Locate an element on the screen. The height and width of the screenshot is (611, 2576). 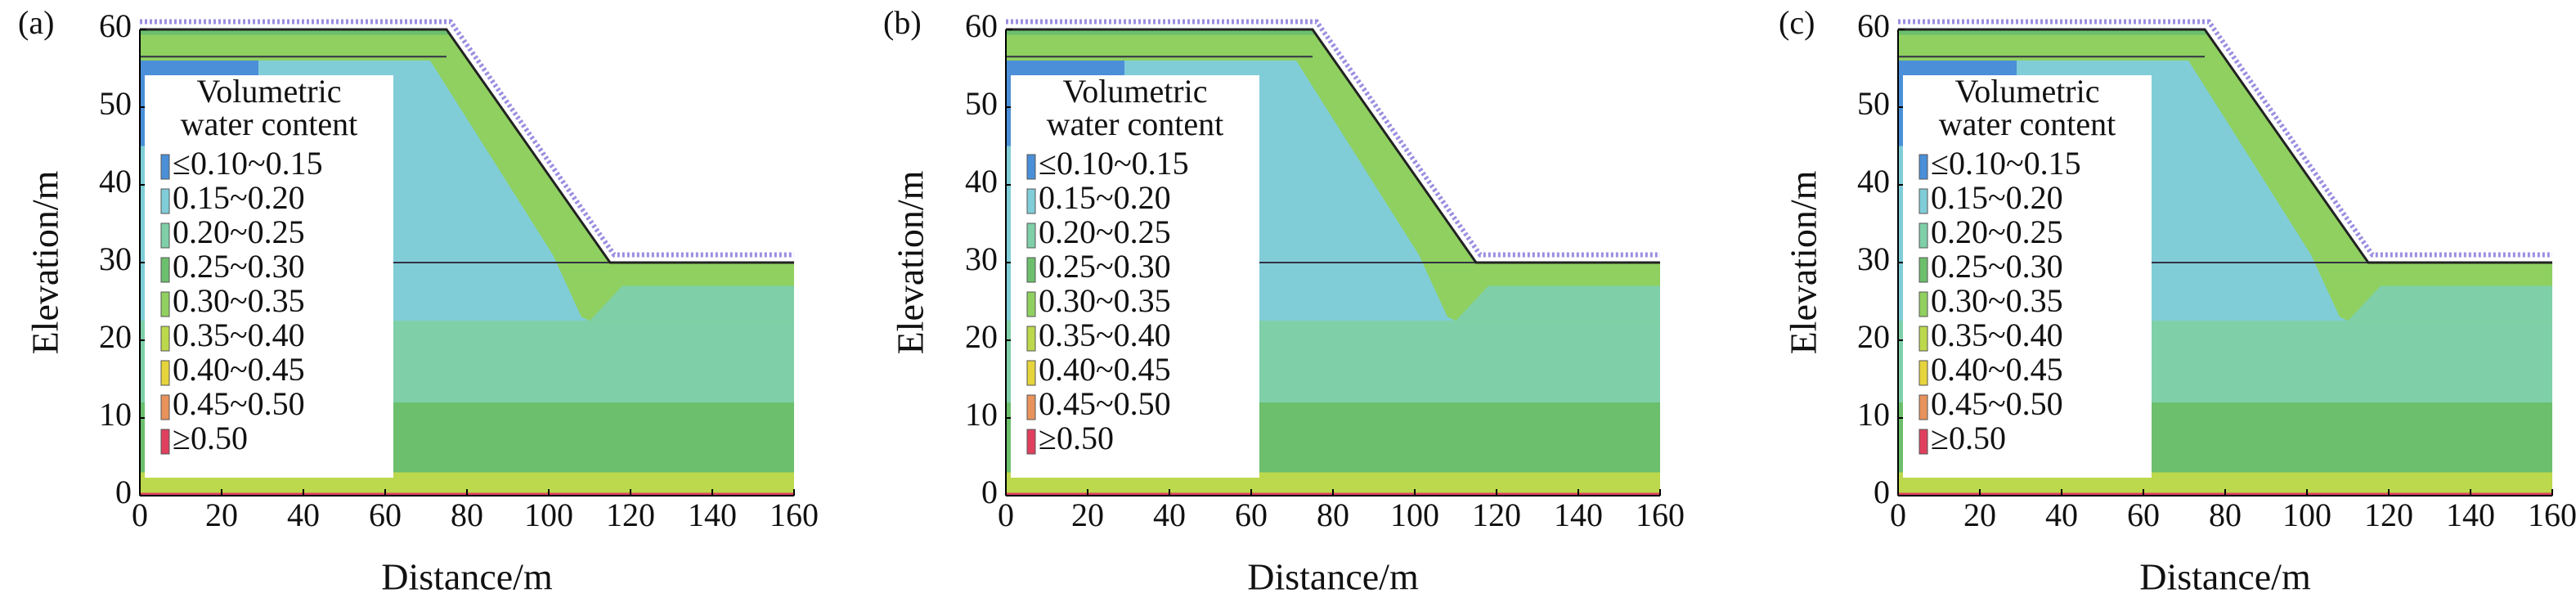
x-axis-title: Distance/m is located at coordinates (1333, 577).